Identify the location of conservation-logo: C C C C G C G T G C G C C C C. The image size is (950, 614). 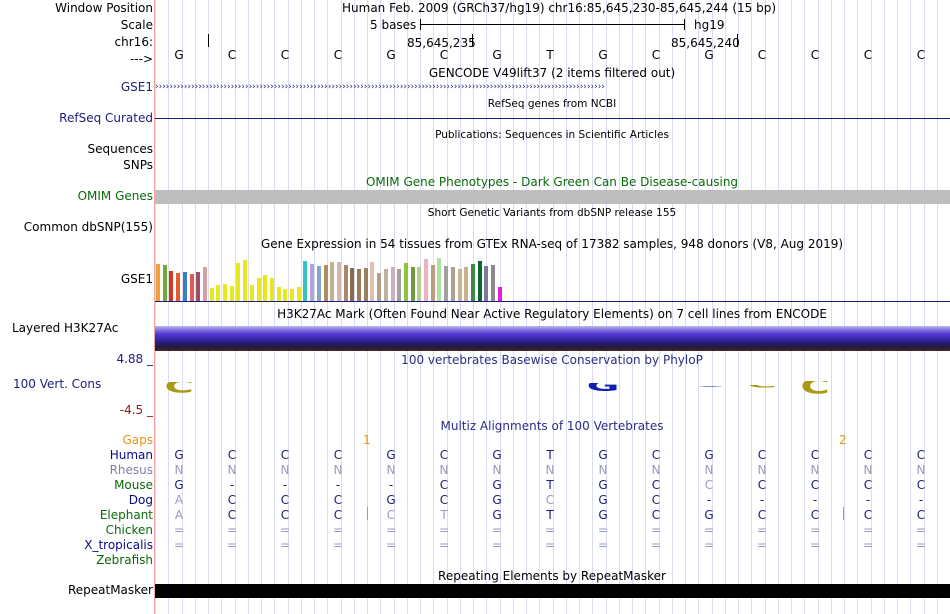
(552, 388).